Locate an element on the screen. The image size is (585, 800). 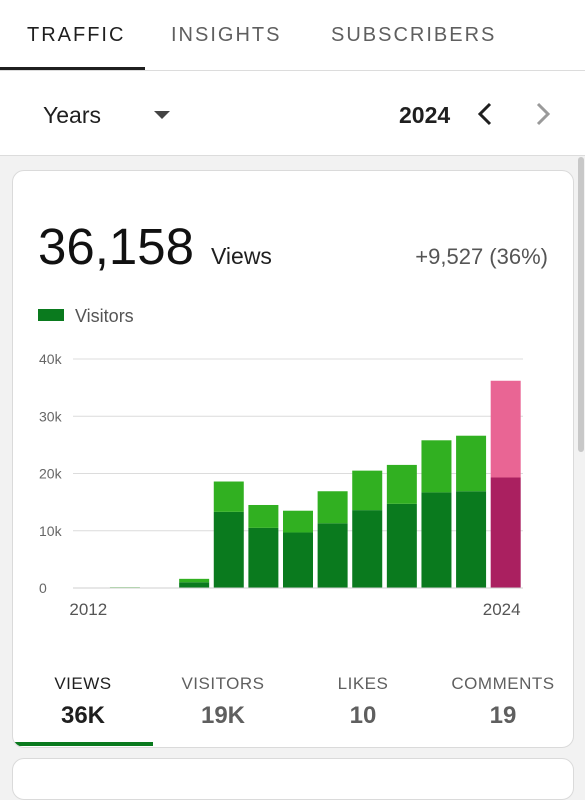
tab-subscribers: SUBSCRIBERS is located at coordinates (413, 35).